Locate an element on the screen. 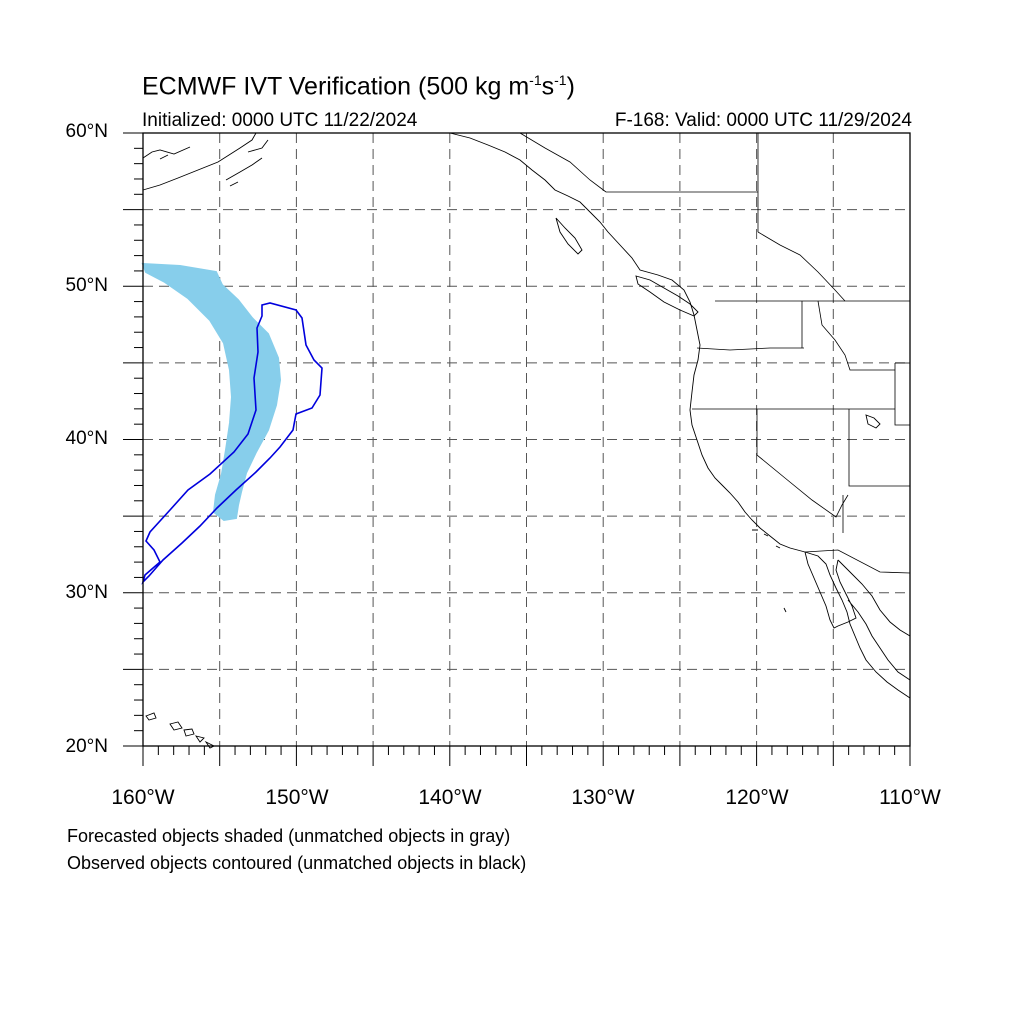  lat-label-20n: 20°N is located at coordinates (86, 746).